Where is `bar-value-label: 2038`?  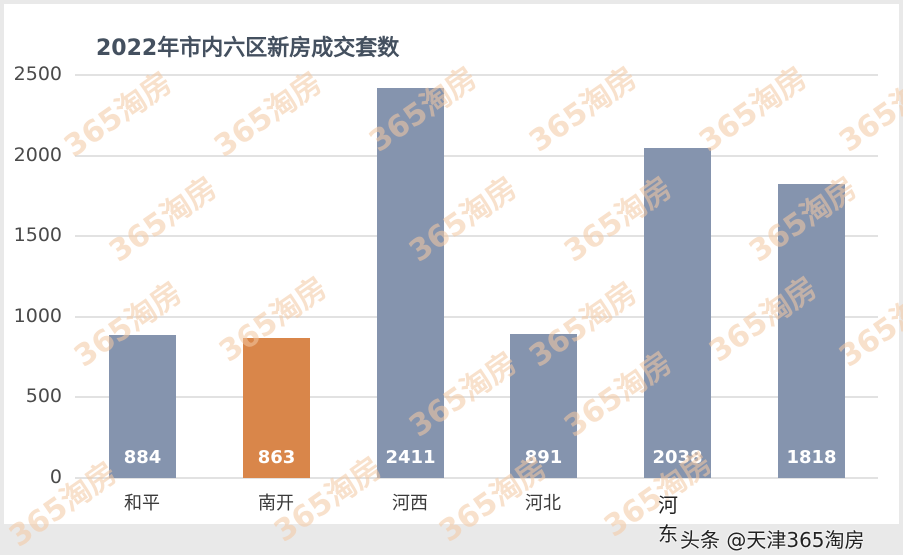 bar-value-label: 2038 is located at coordinates (677, 457).